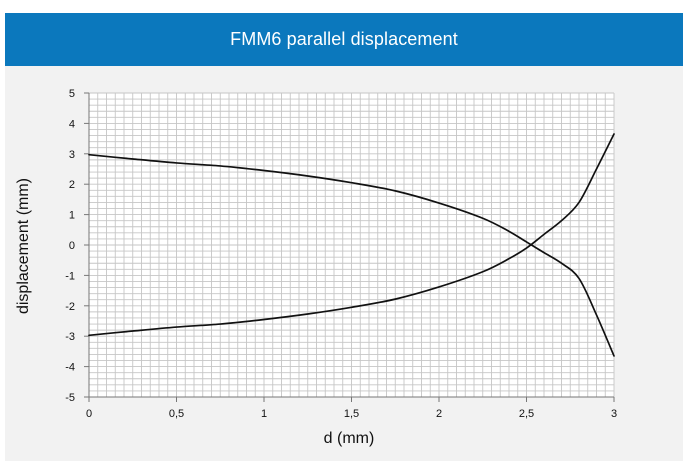  What do you see at coordinates (23, 246) in the screenshot?
I see `y-axis-label: displacement (mm)` at bounding box center [23, 246].